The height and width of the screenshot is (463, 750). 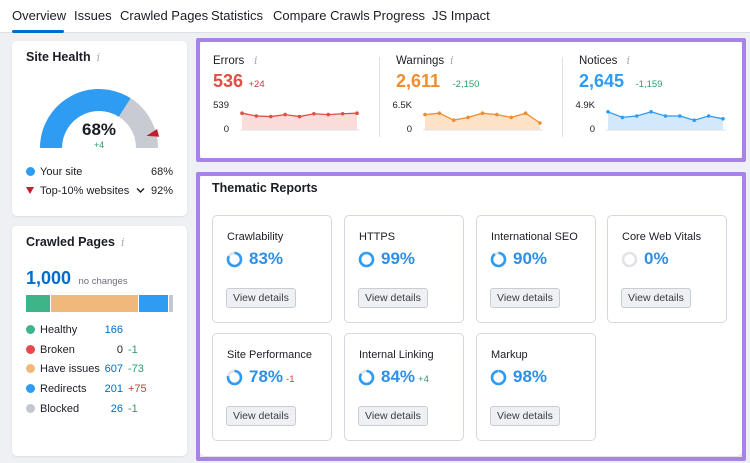 What do you see at coordinates (85, 191) in the screenshot?
I see `legend-top10: Top-10% websites` at bounding box center [85, 191].